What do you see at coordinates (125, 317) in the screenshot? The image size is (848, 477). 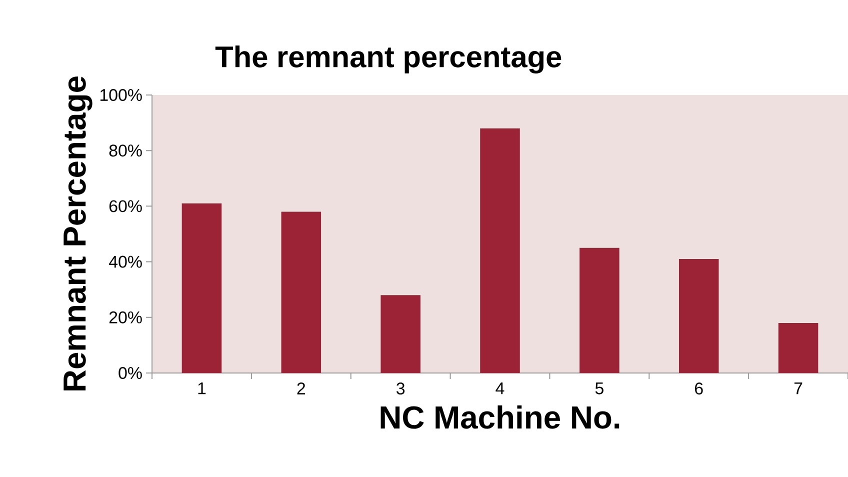 I see `y-tick-label: 20%` at bounding box center [125, 317].